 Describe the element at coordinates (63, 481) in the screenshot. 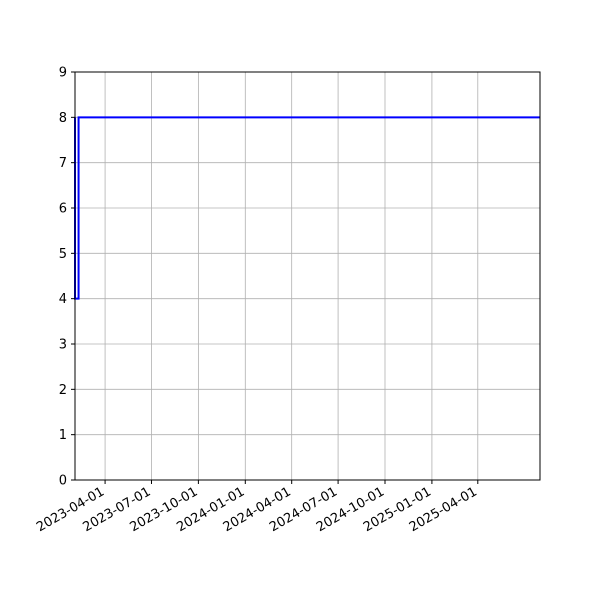

I see `y-tick-label: 0` at that location.